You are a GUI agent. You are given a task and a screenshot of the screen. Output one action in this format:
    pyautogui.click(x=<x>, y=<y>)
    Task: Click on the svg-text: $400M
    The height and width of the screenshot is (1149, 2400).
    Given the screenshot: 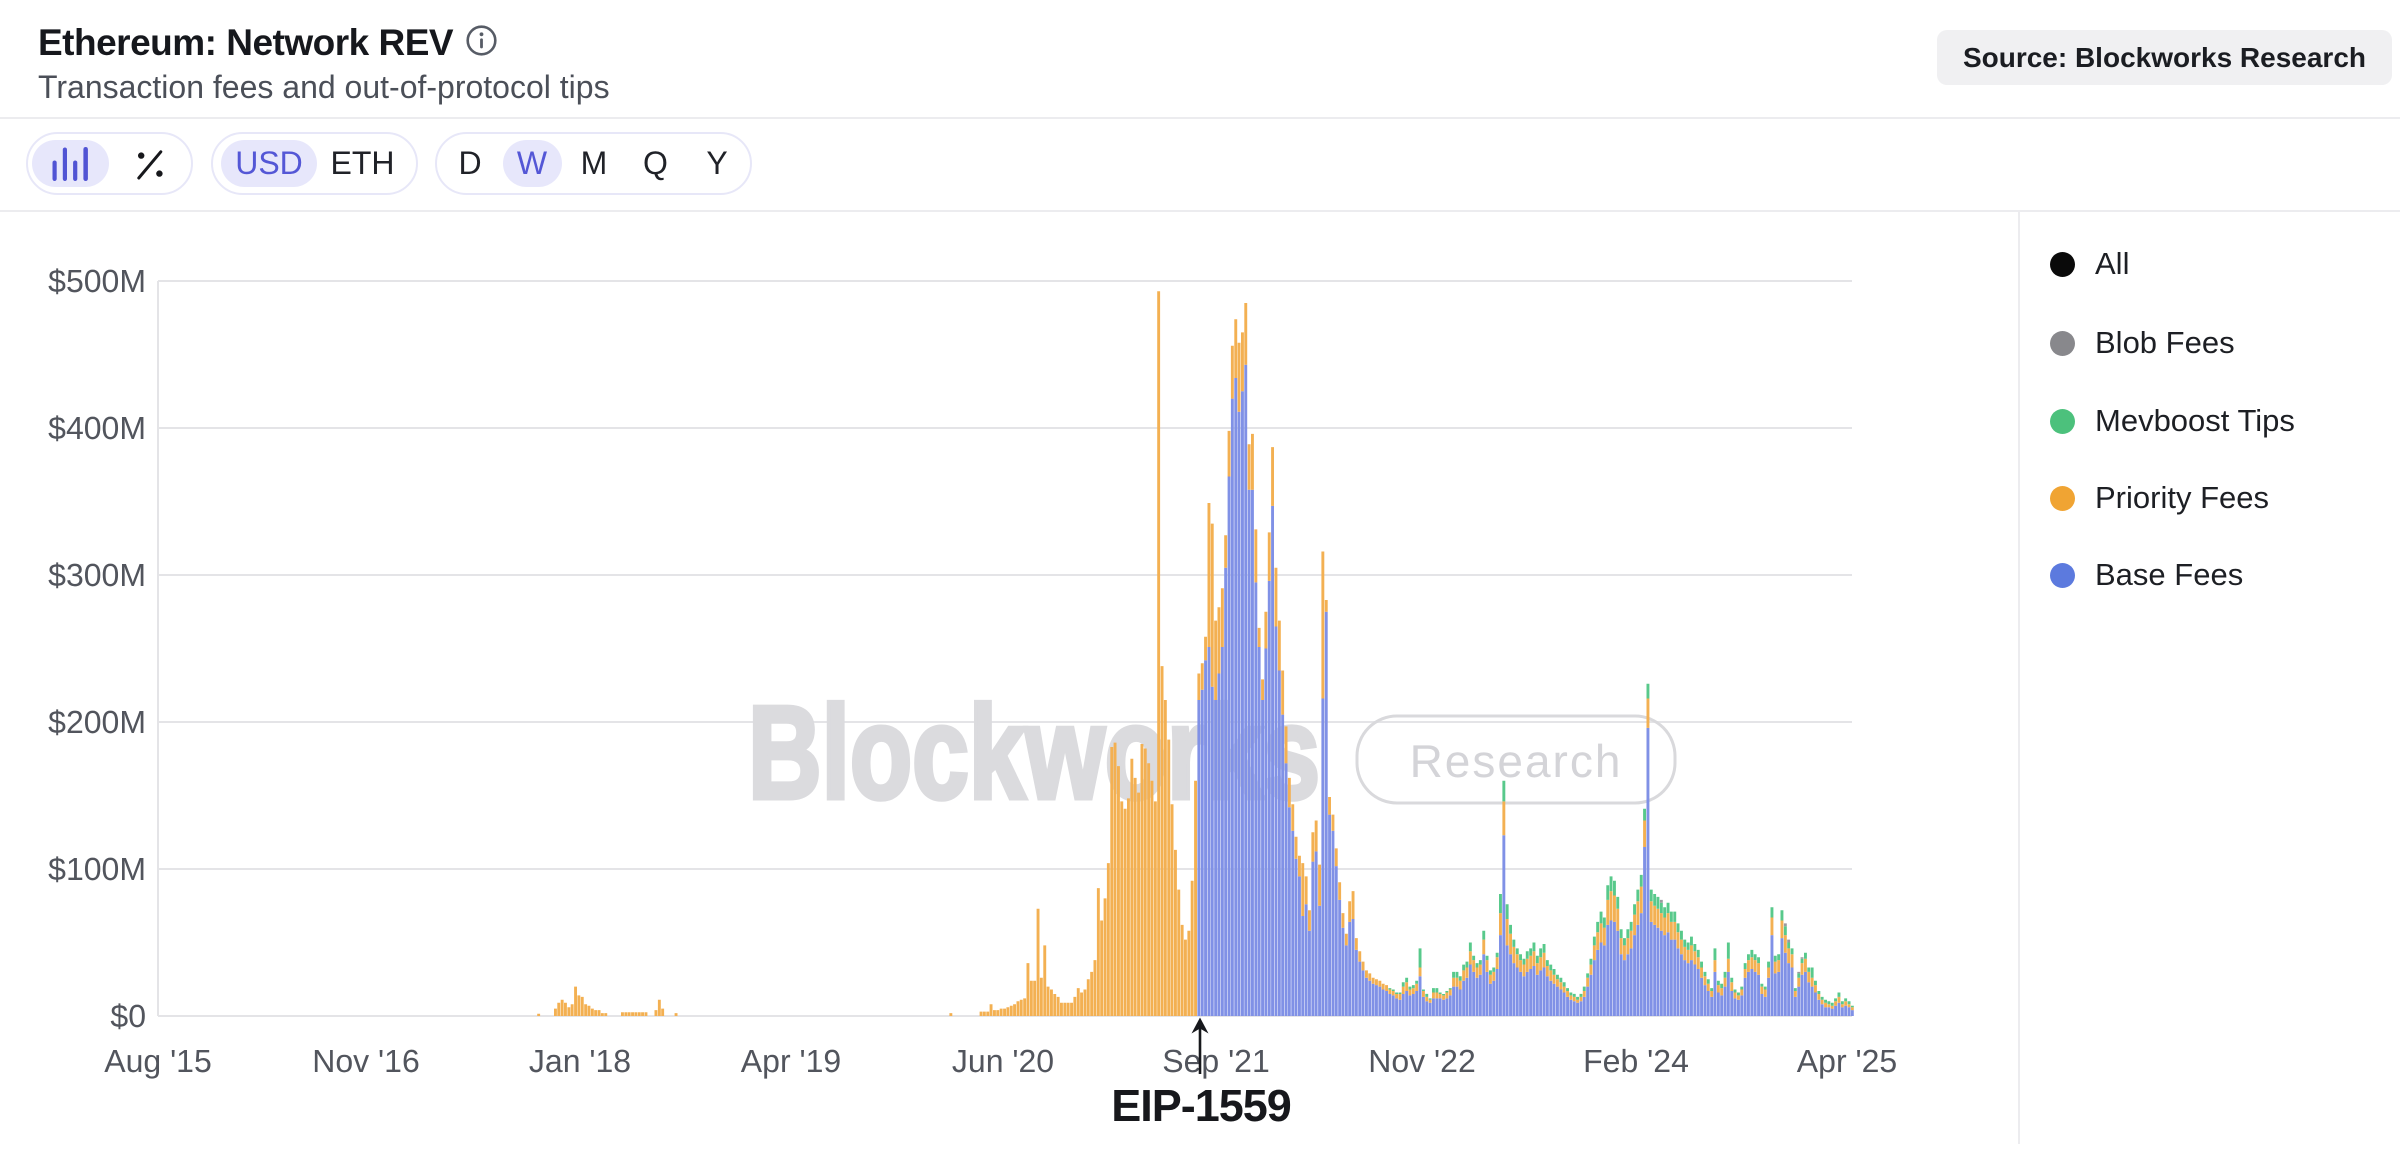 What is the action you would take?
    pyautogui.click(x=97, y=428)
    